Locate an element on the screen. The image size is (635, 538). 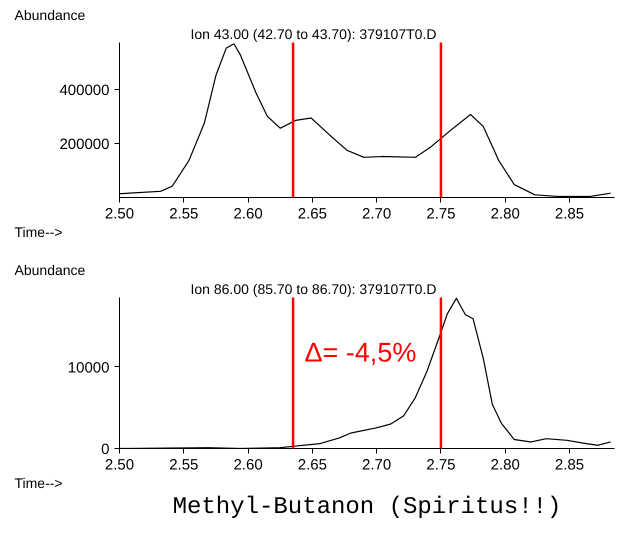
annotation: Δ= -4,5% is located at coordinates (360, 353).